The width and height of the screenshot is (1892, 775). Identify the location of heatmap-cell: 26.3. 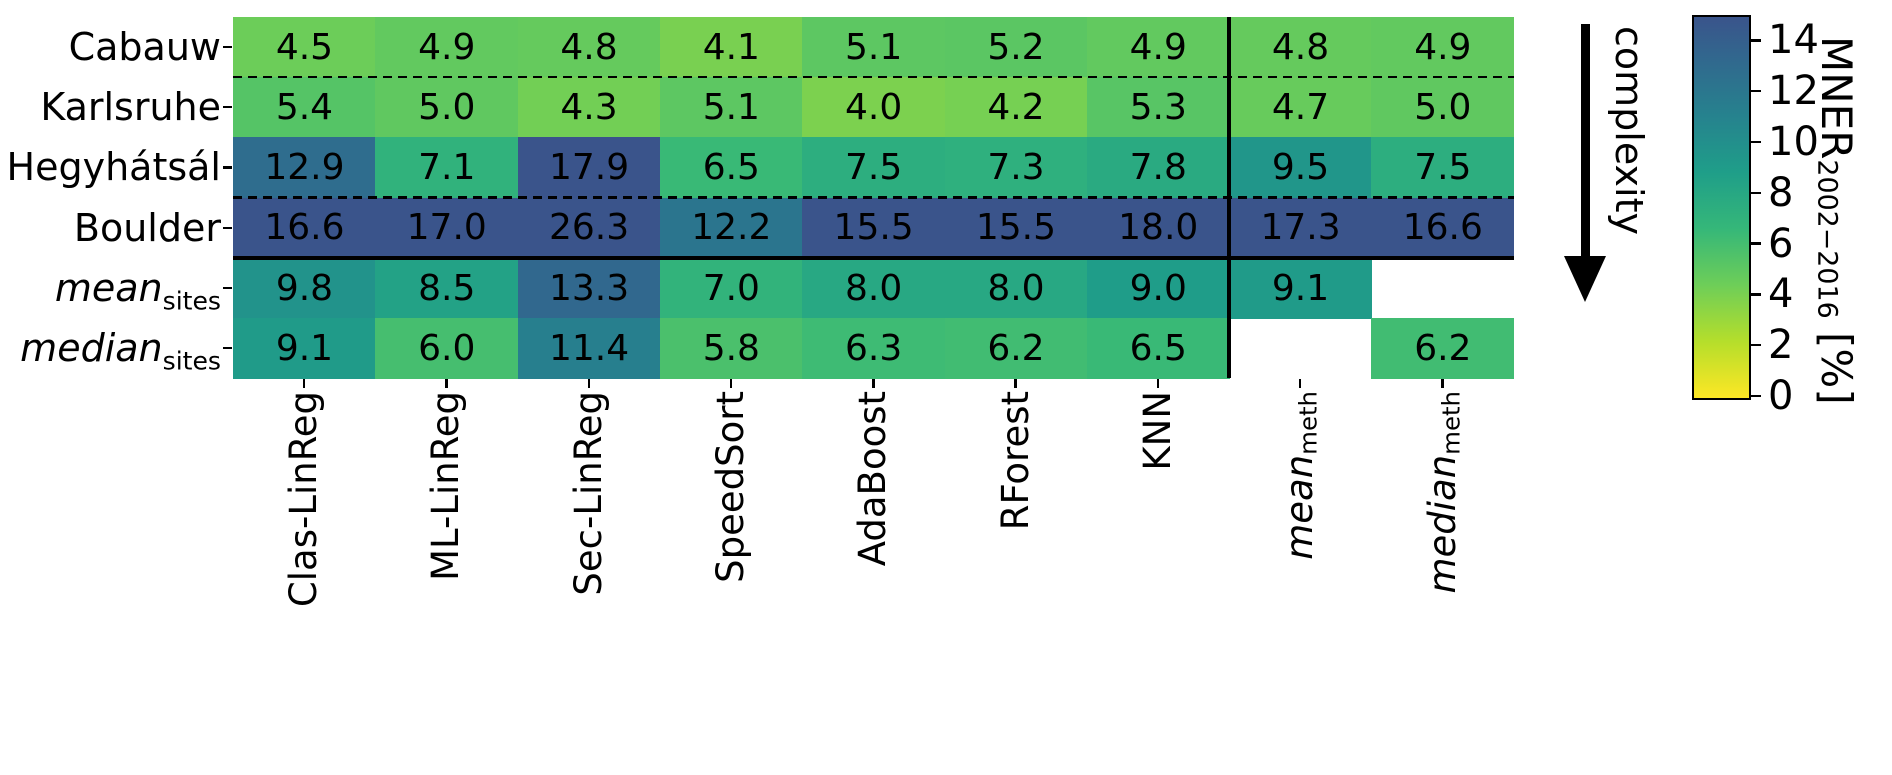
(589, 228).